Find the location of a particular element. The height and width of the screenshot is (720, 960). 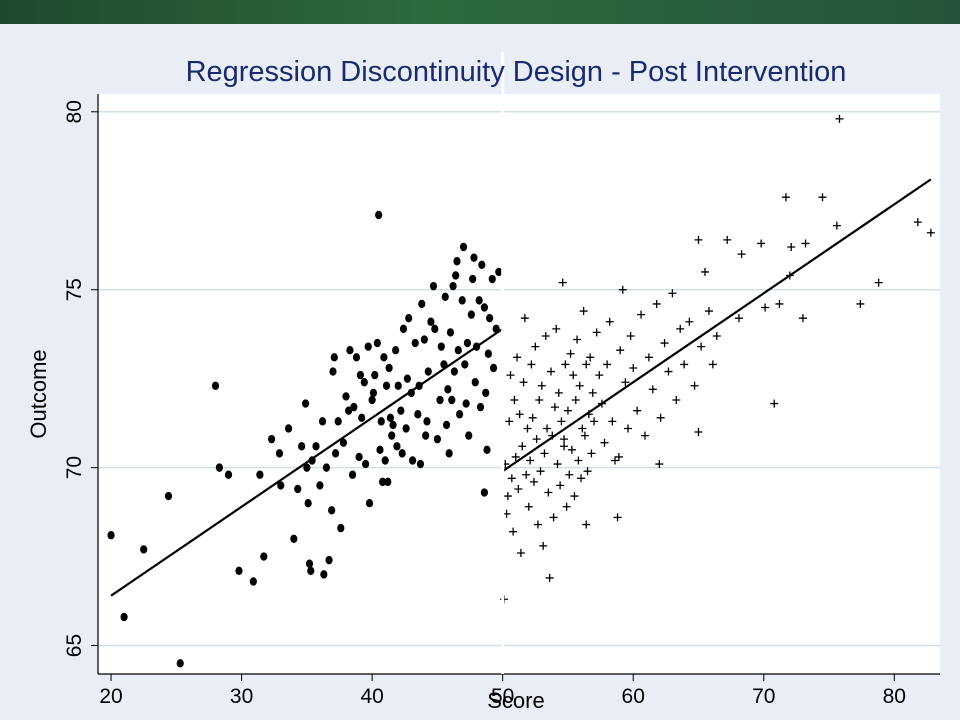

y-tick-label: 70 is located at coordinates (74, 467).